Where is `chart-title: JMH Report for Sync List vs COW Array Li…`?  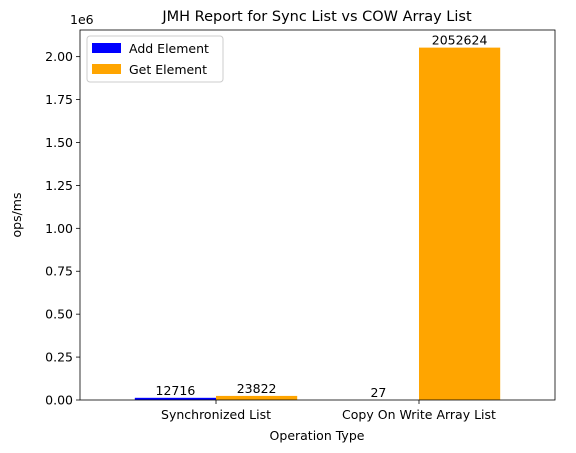 chart-title: JMH Report for Sync List vs COW Array Li… is located at coordinates (316, 17).